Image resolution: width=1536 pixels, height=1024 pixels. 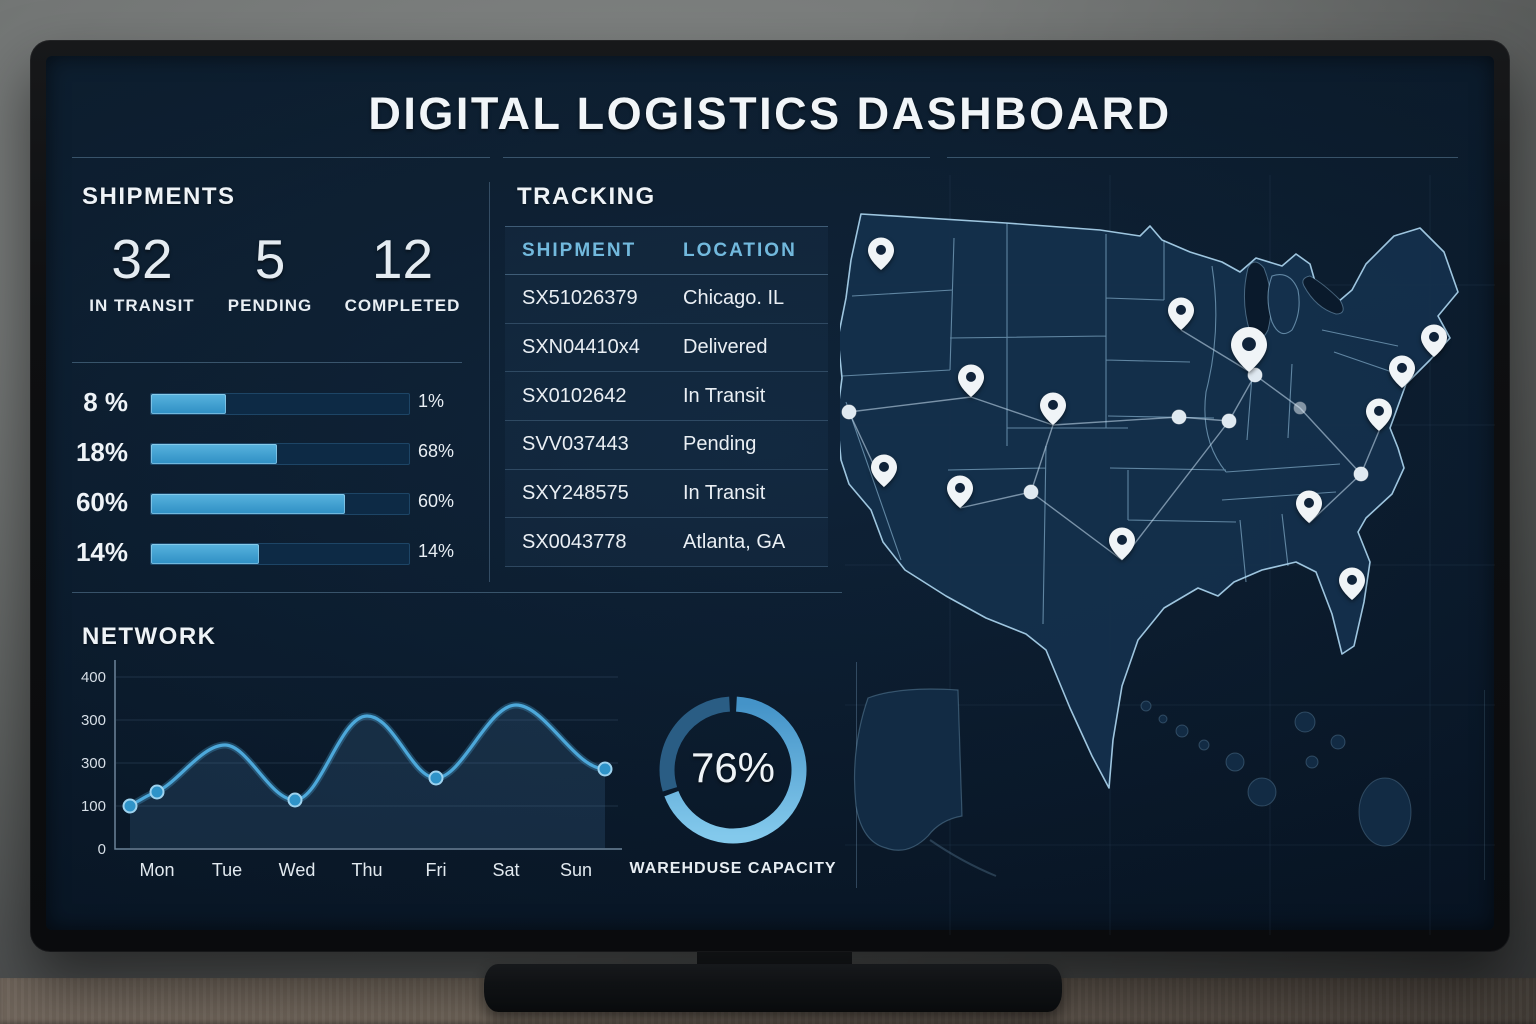 I want to click on shipping-routes, so click(x=1114, y=445).